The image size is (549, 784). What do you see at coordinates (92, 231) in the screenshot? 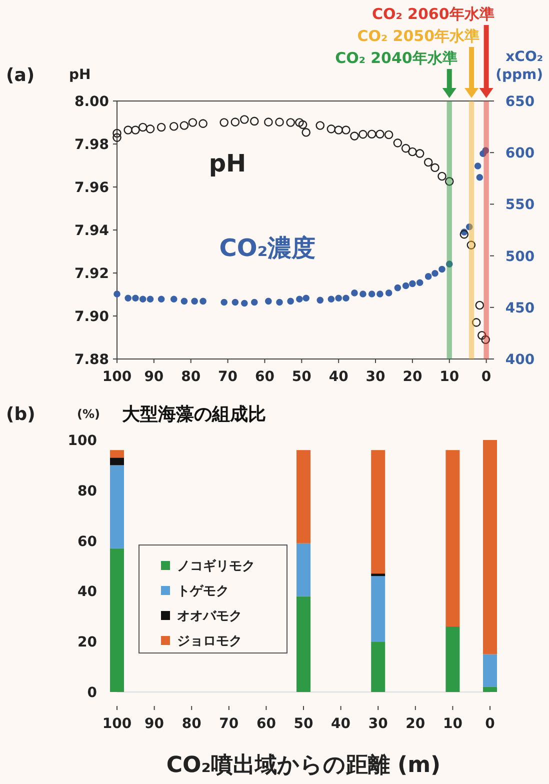
I see `y-tick-label: 7.94` at bounding box center [92, 231].